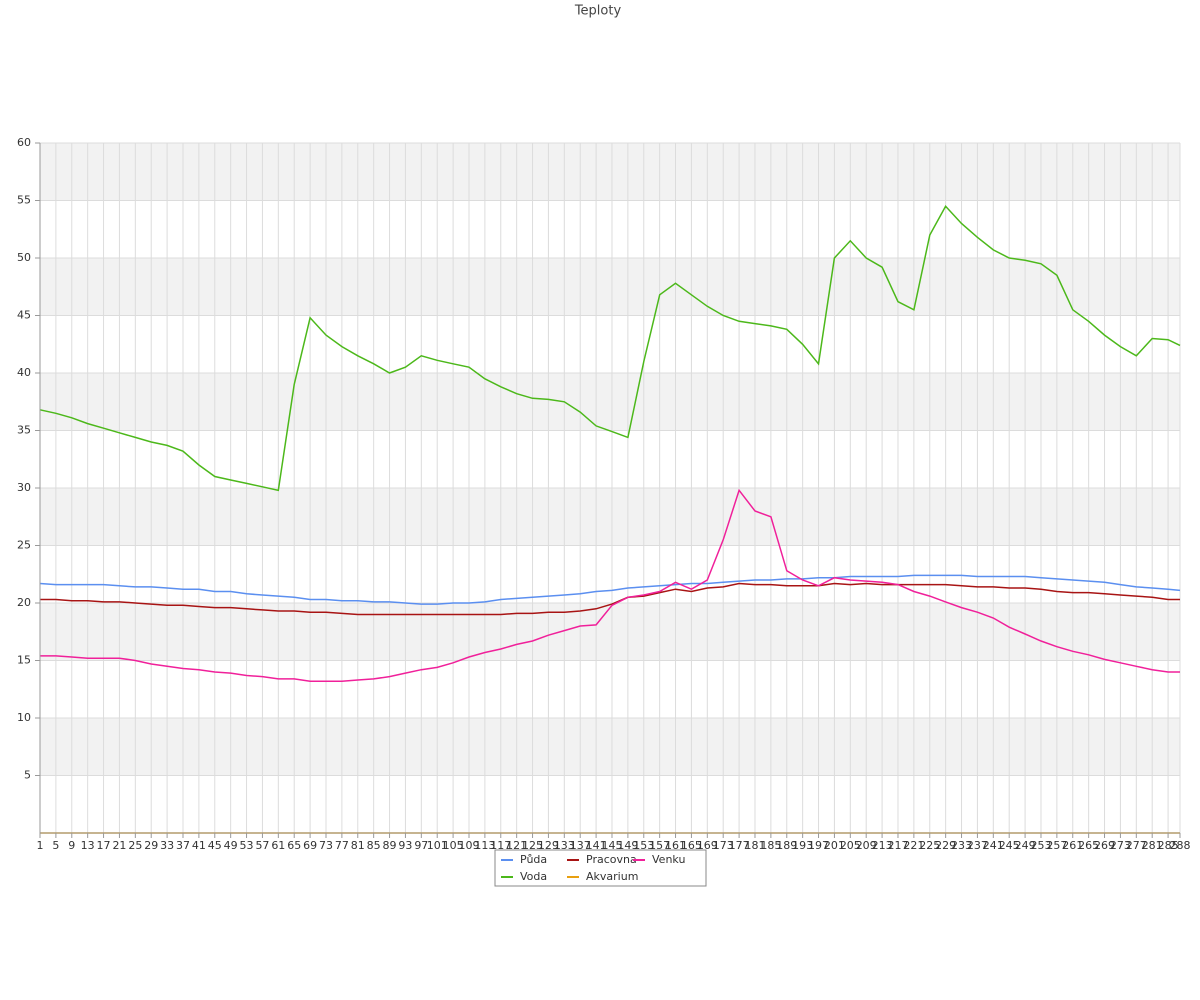  What do you see at coordinates (231, 845) in the screenshot?
I see `x-tick-label: 49` at bounding box center [231, 845].